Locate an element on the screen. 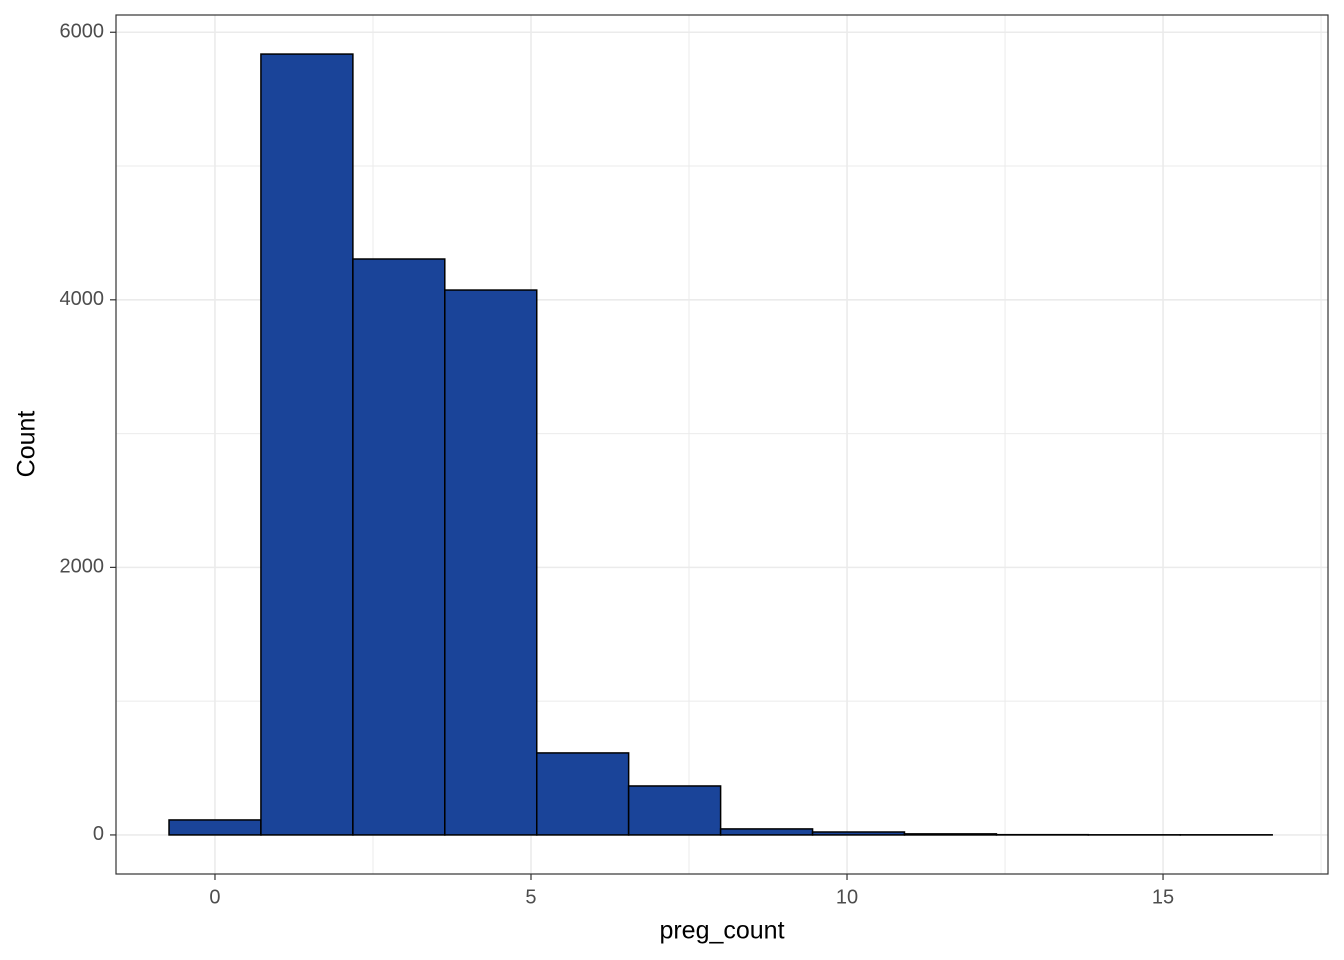 This screenshot has height=960, width=1344. x-tick-label: 10 is located at coordinates (847, 897).